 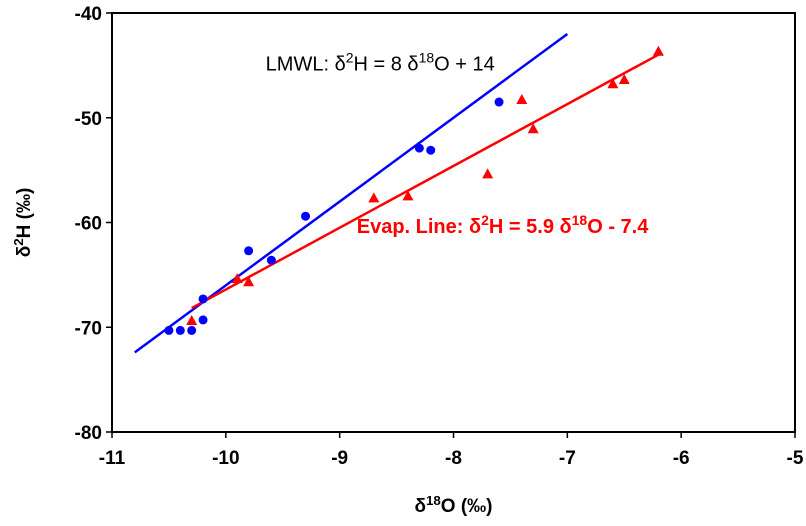 What do you see at coordinates (88, 433) in the screenshot?
I see `y-tick-label: -80` at bounding box center [88, 433].